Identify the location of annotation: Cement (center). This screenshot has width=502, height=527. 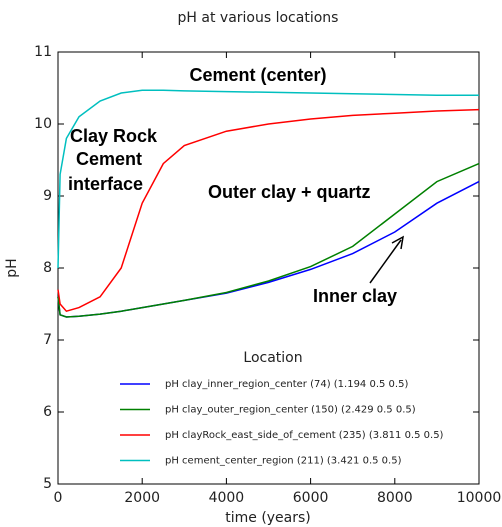
(257, 75).